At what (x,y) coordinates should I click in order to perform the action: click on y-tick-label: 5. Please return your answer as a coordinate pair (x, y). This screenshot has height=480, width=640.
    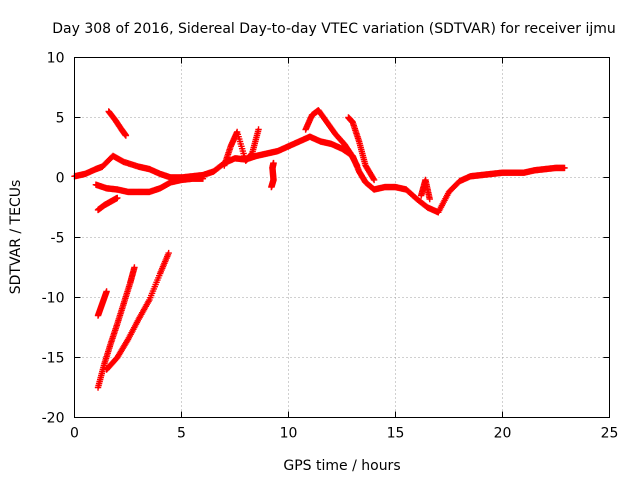
    Looking at the image, I should click on (60, 119).